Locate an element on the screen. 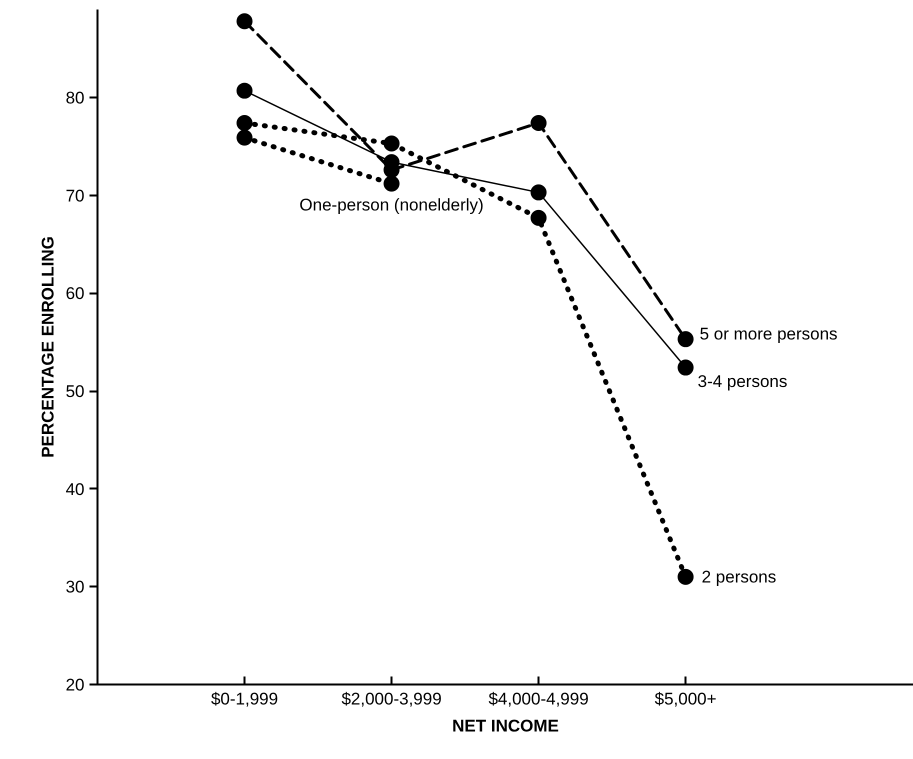 Image resolution: width=913 pixels, height=759 pixels. series-label: One-person (nonelderly) is located at coordinates (391, 205).